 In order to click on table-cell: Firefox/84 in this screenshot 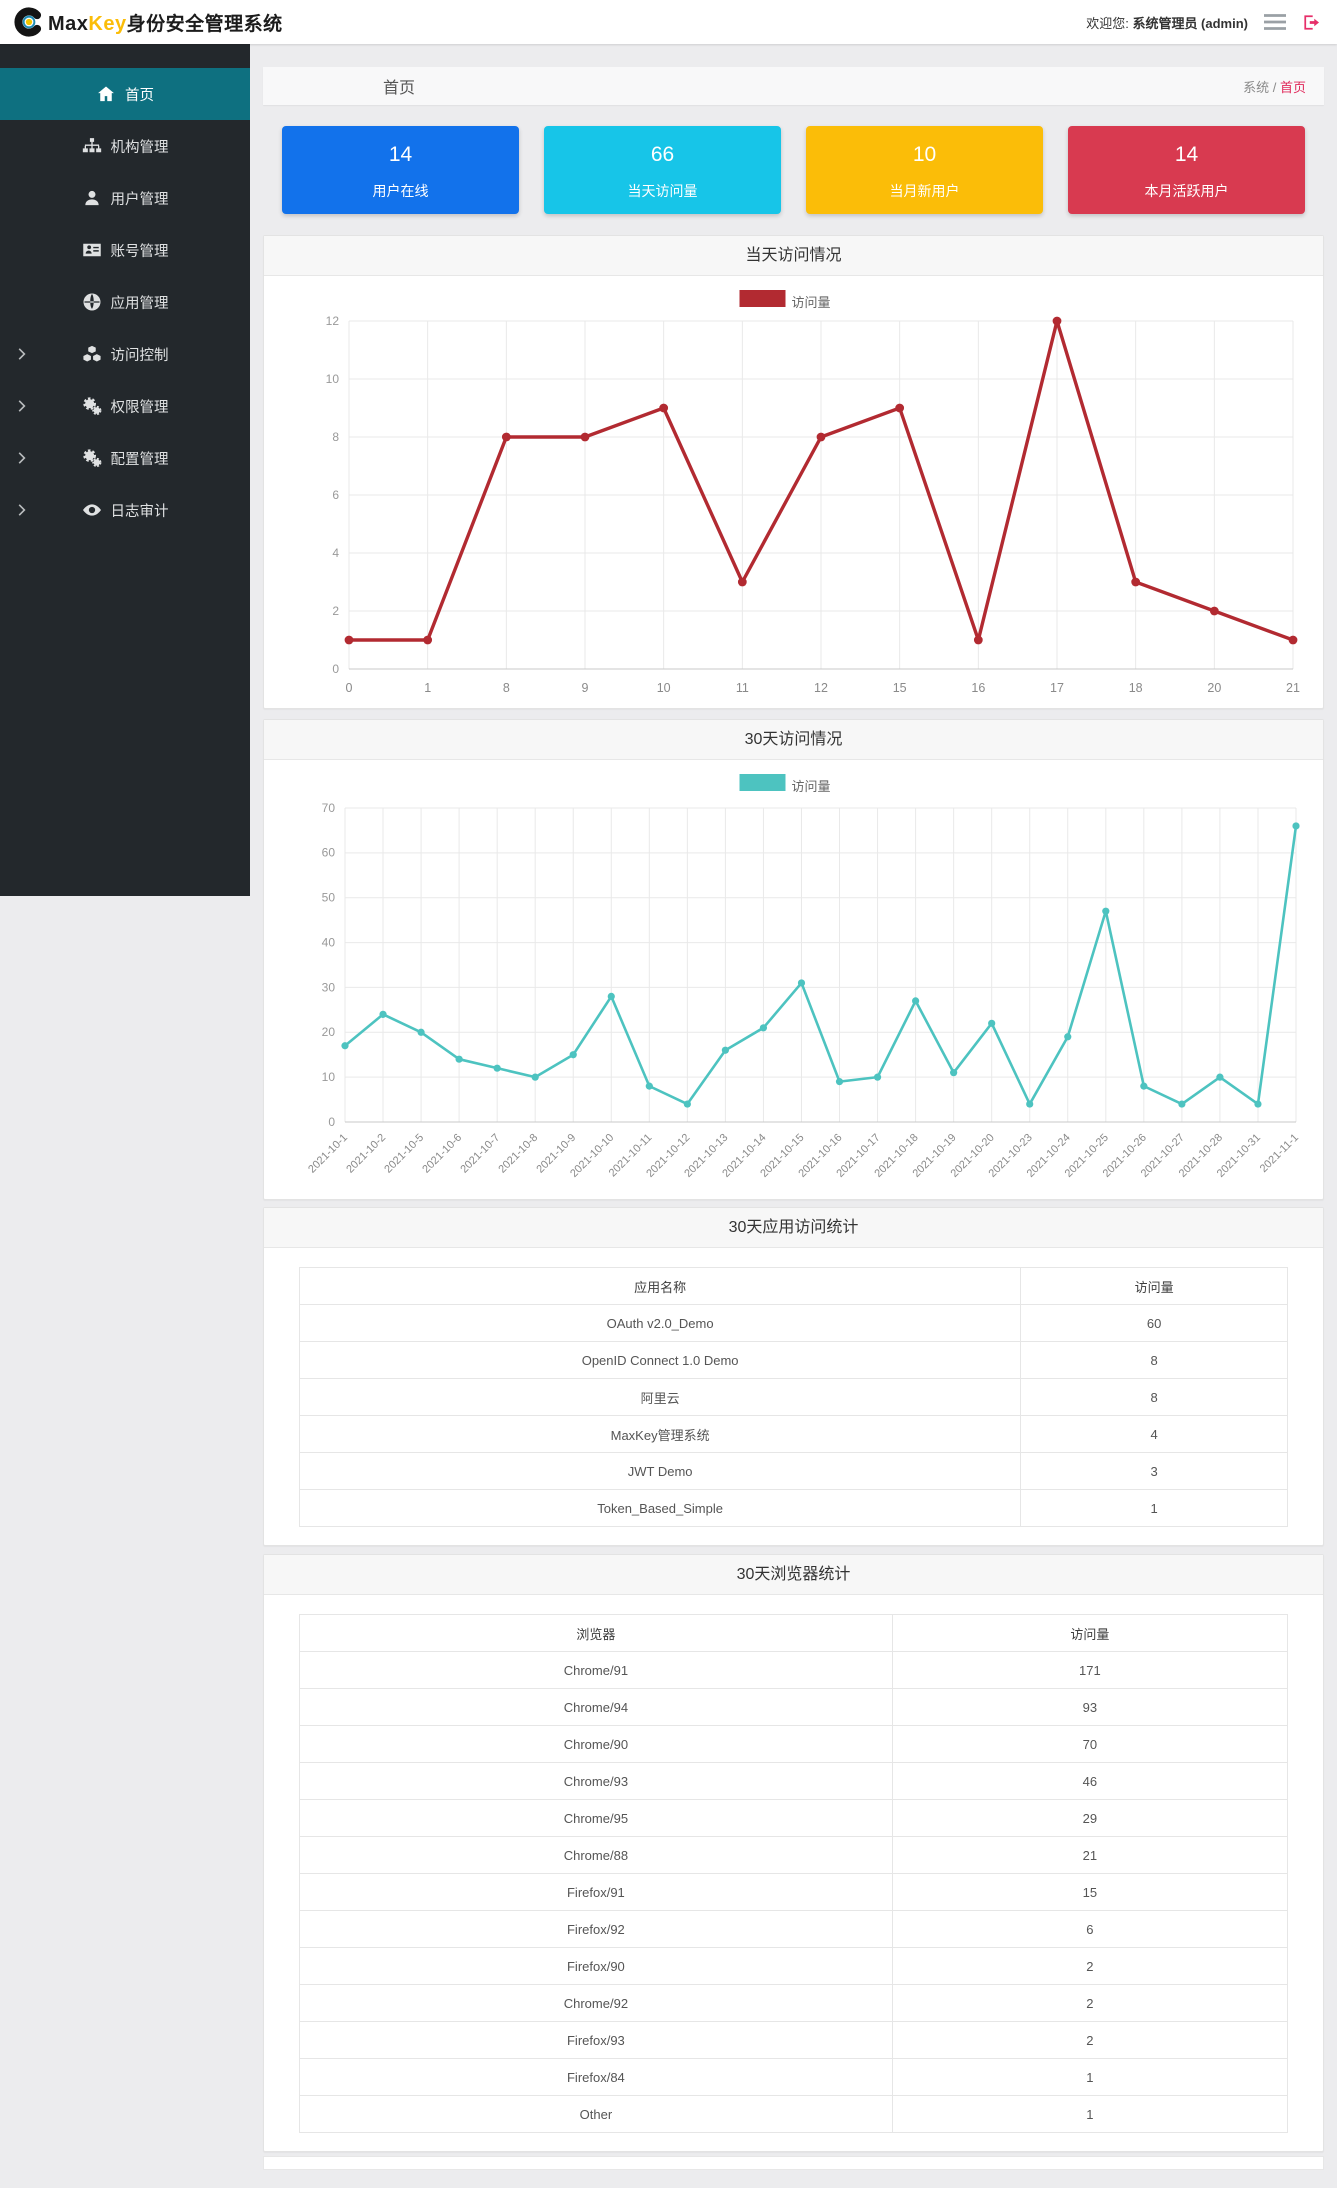, I will do `click(596, 2077)`.